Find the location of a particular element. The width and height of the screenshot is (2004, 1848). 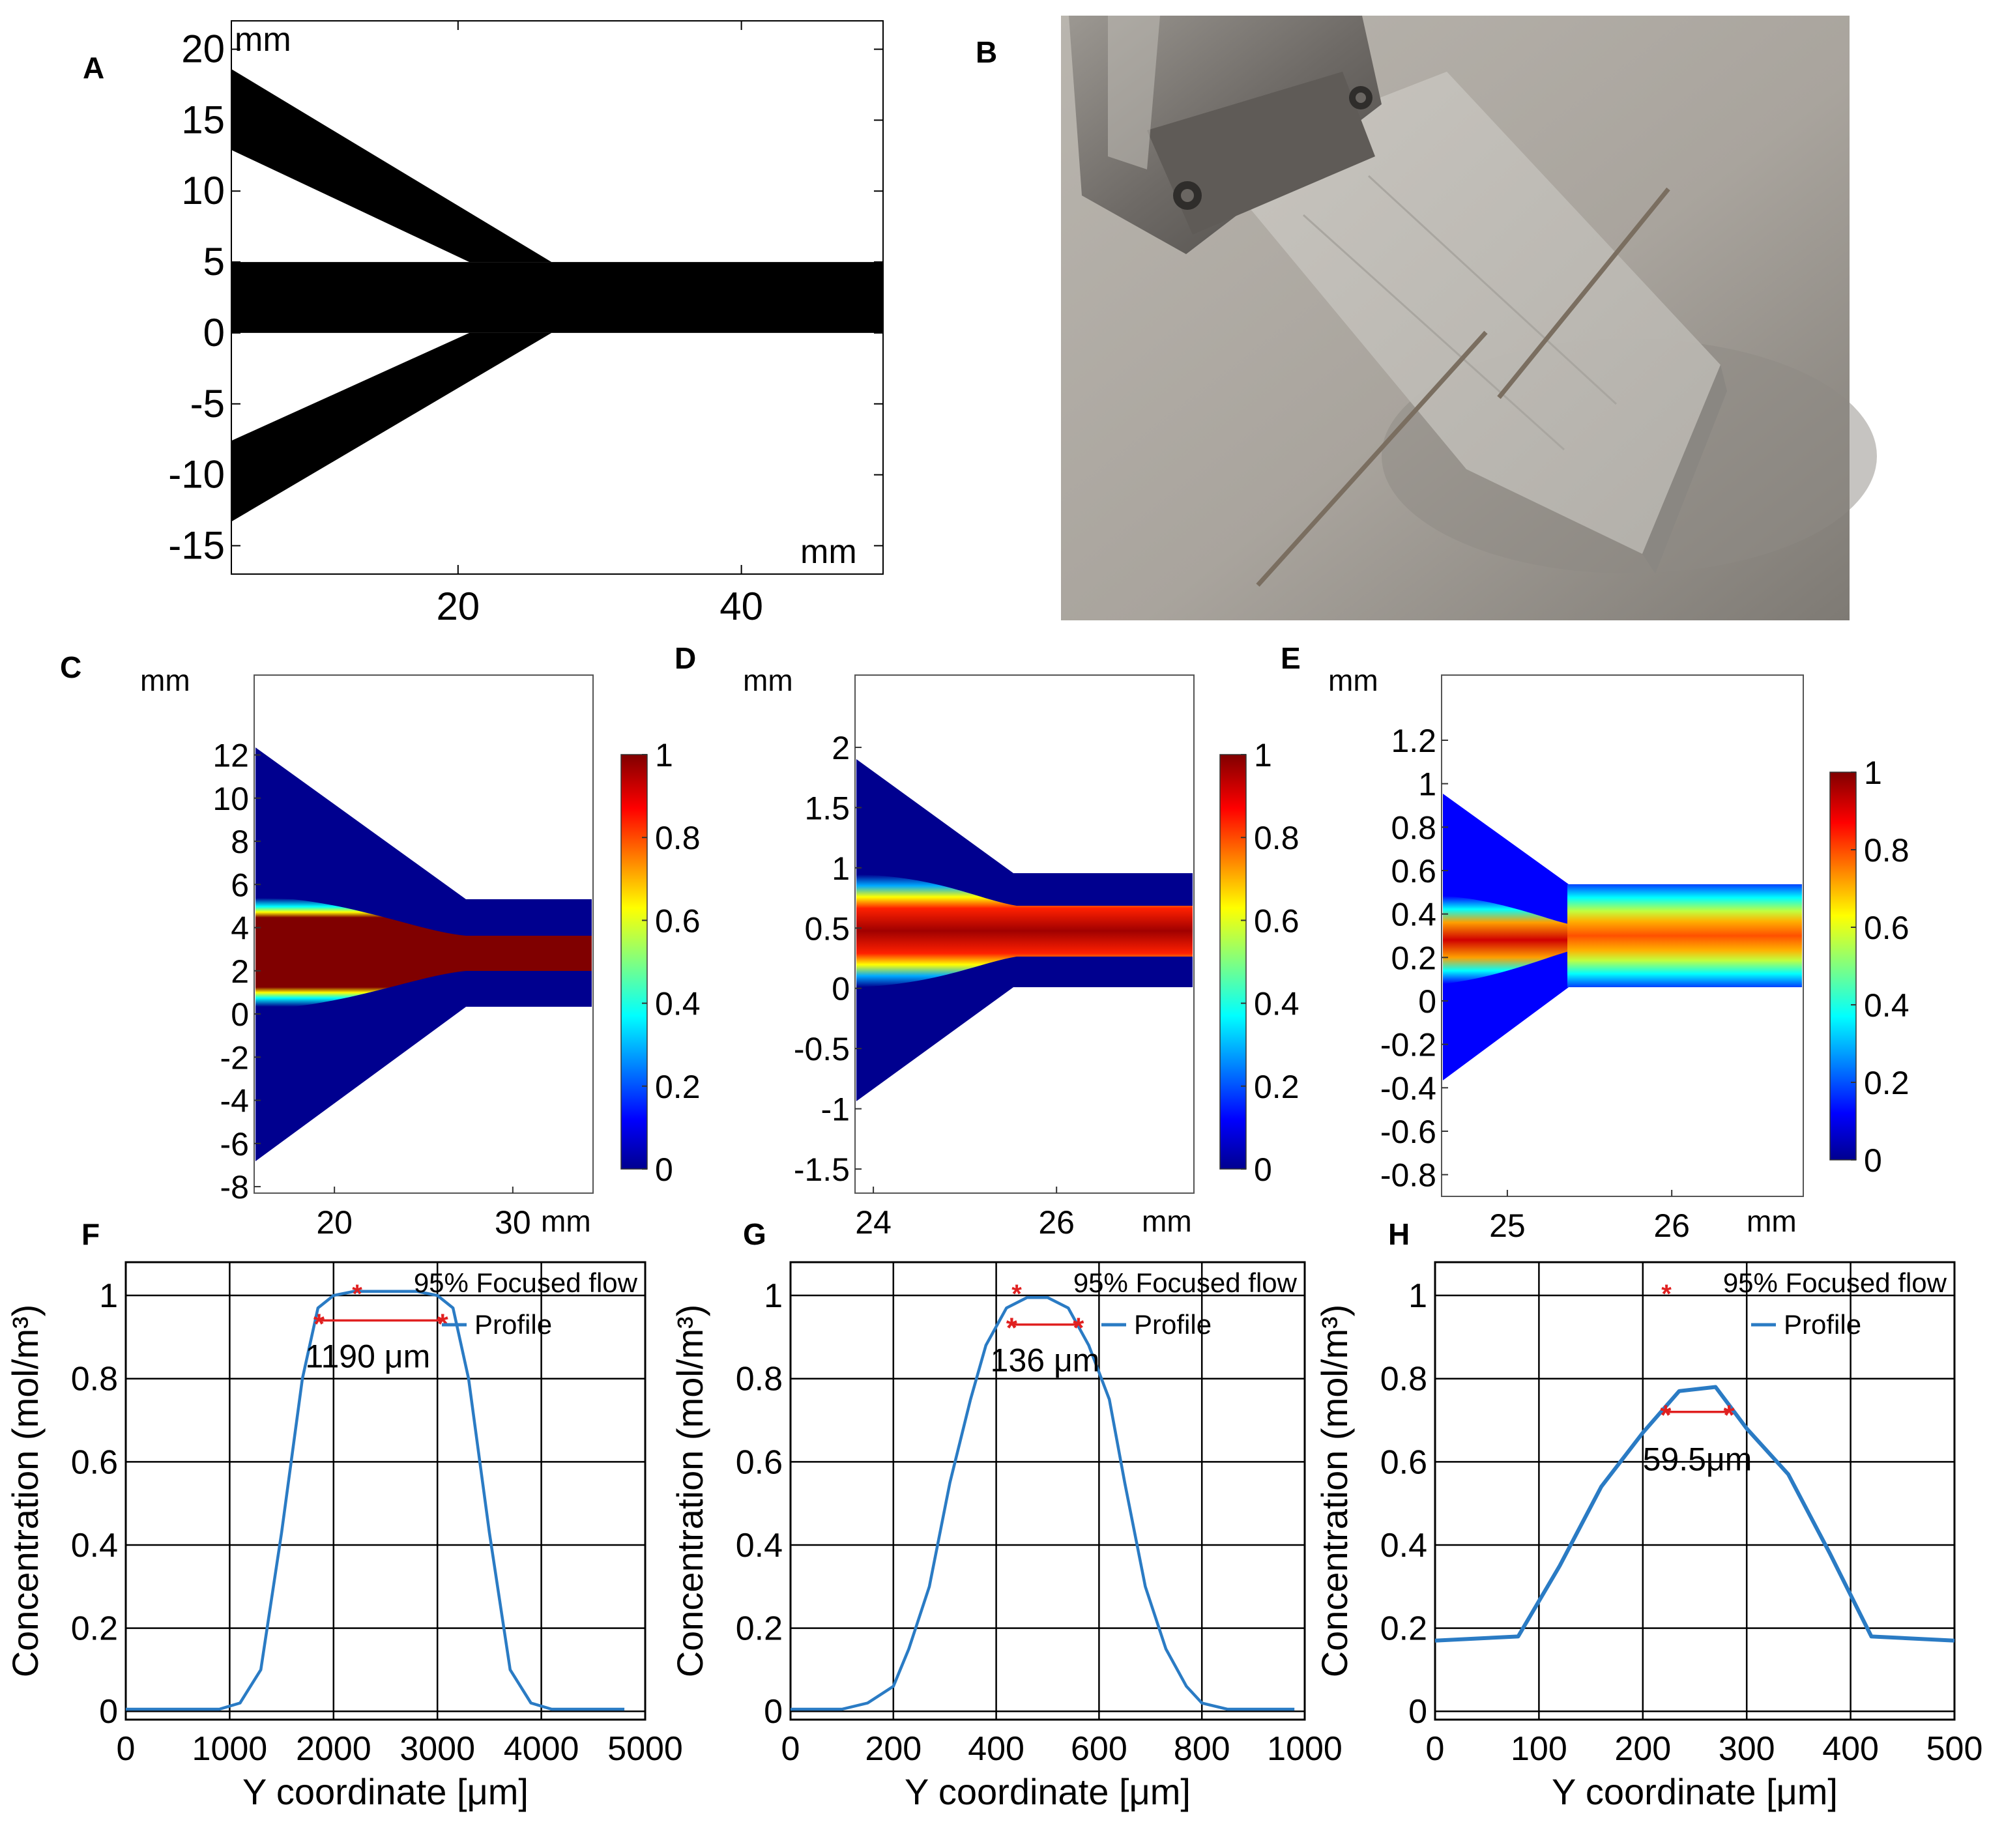

panel-c-y-tick-label: 10 is located at coordinates (231, 799).